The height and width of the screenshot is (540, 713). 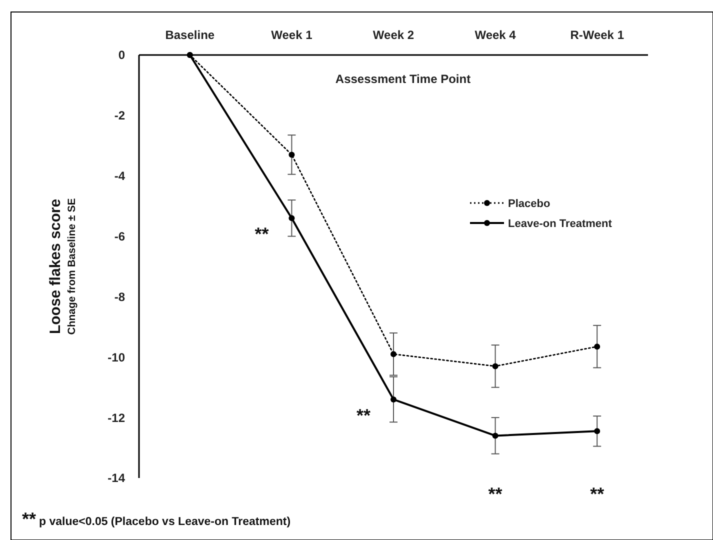 I want to click on legend-label: Placebo, so click(x=529, y=204).